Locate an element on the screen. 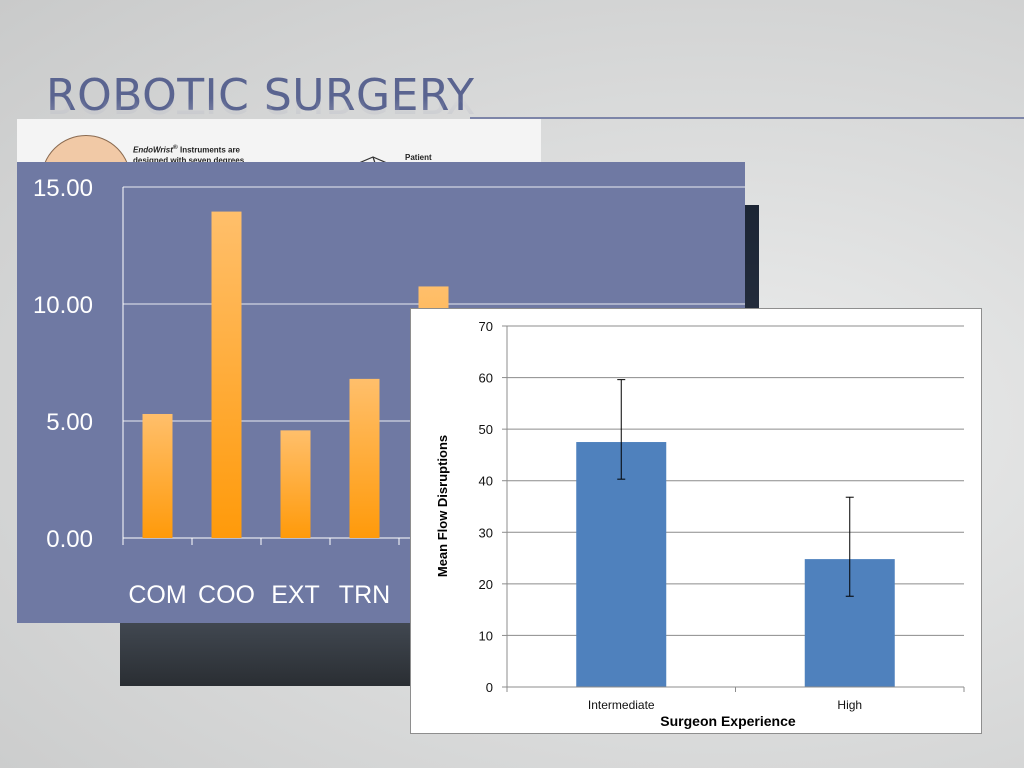 The width and height of the screenshot is (1024, 768). x-axis-title: Surgeon Experience is located at coordinates (728, 721).